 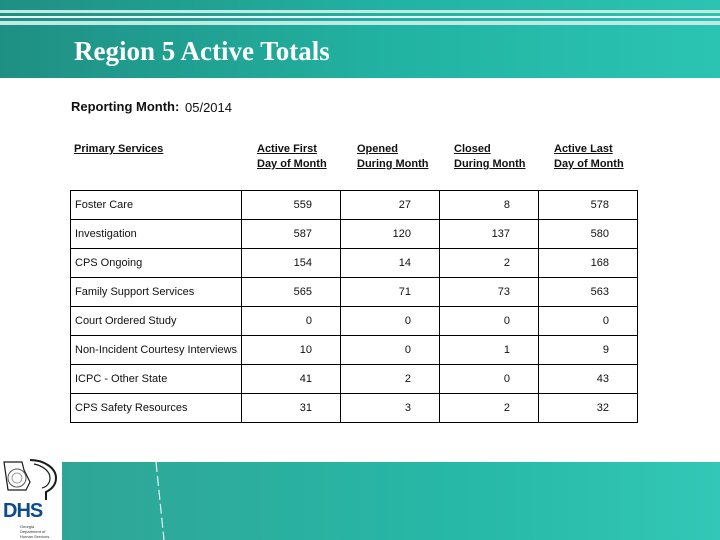 I want to click on opened-cell: 2, so click(x=390, y=379).